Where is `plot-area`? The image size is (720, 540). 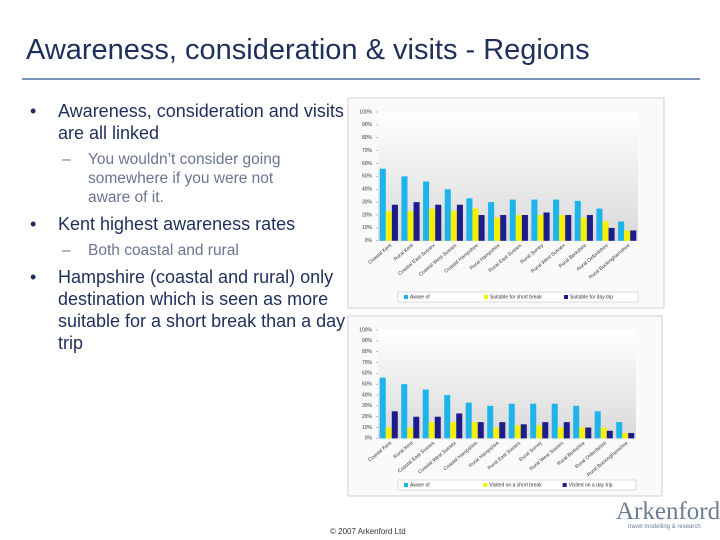
plot-area is located at coordinates (508, 176).